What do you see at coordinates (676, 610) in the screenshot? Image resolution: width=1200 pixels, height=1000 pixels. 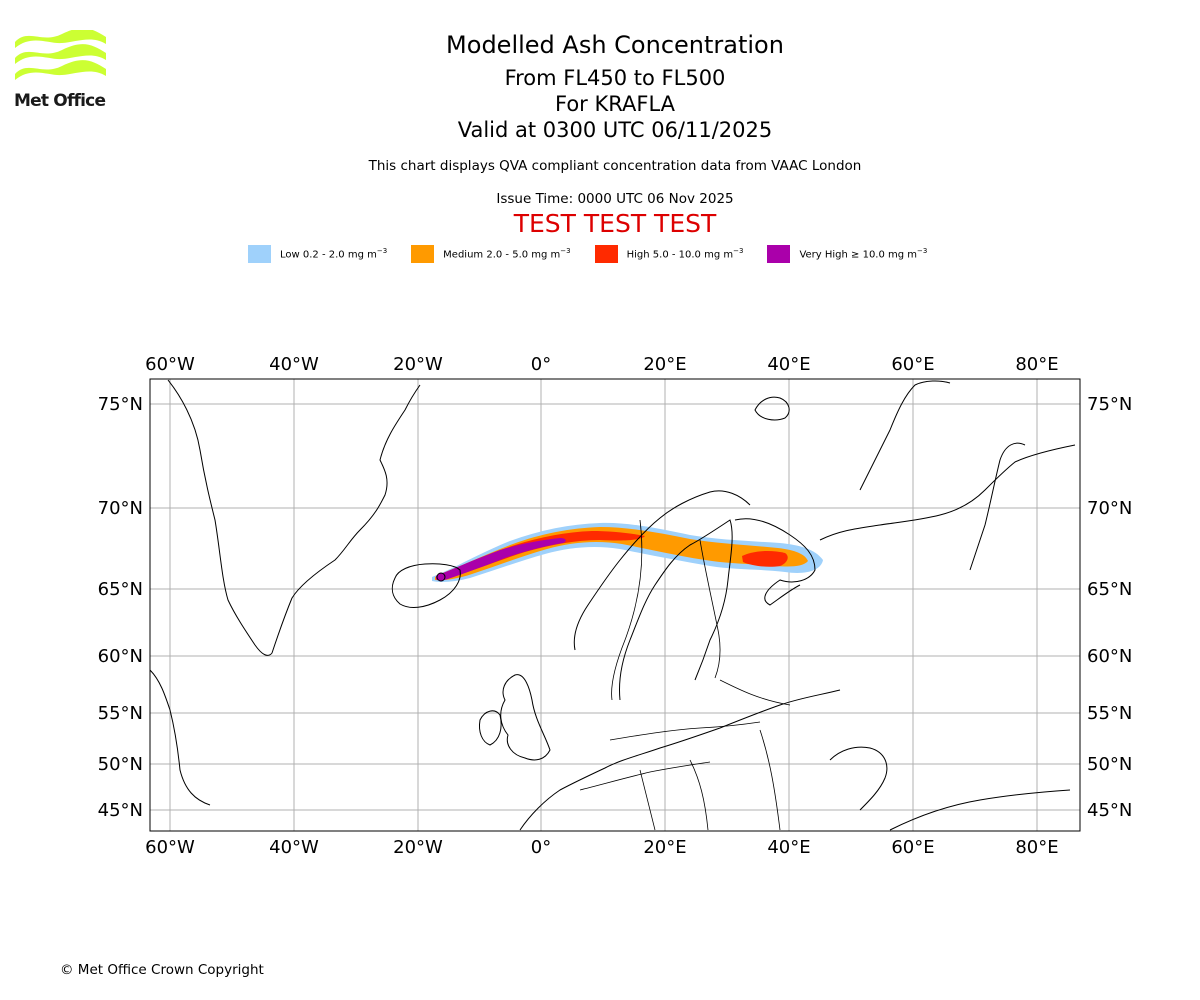 I see `sweden-finland-outline` at bounding box center [676, 610].